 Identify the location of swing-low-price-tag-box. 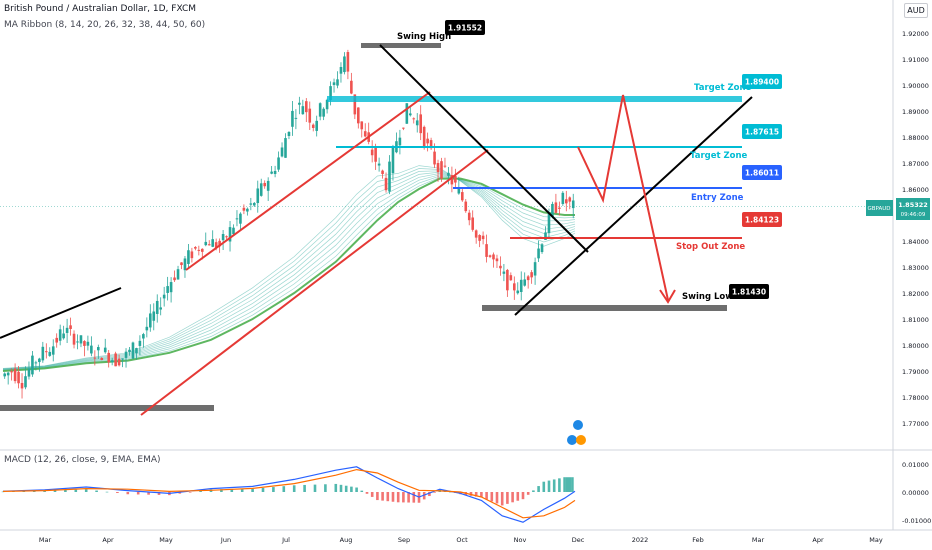
(749, 291).